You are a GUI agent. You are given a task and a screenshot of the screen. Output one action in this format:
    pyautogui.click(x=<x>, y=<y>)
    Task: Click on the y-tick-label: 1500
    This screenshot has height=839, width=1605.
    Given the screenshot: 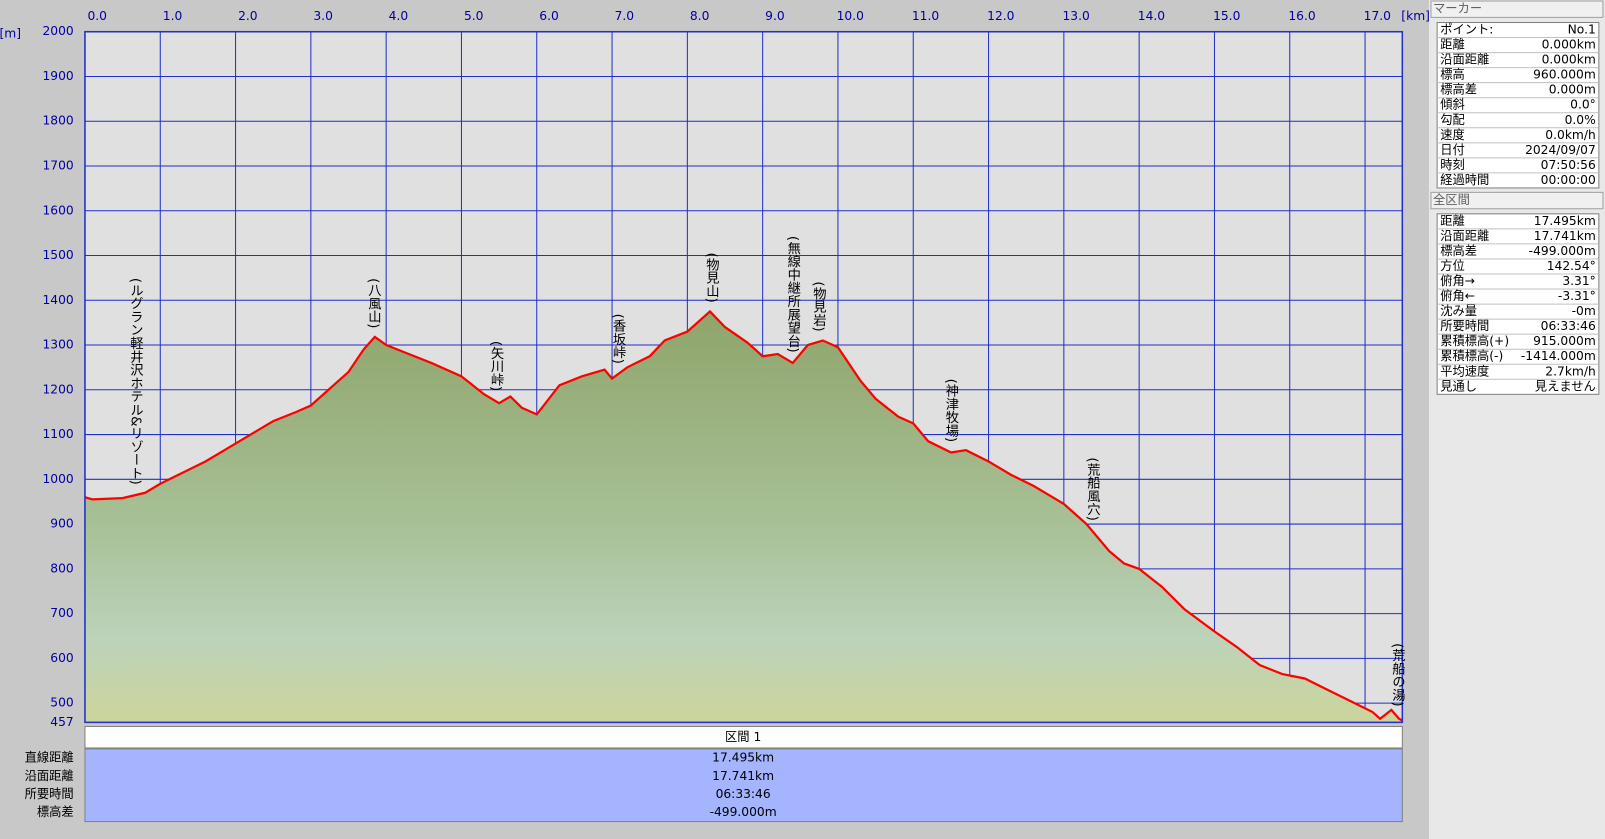 What is the action you would take?
    pyautogui.click(x=57, y=255)
    